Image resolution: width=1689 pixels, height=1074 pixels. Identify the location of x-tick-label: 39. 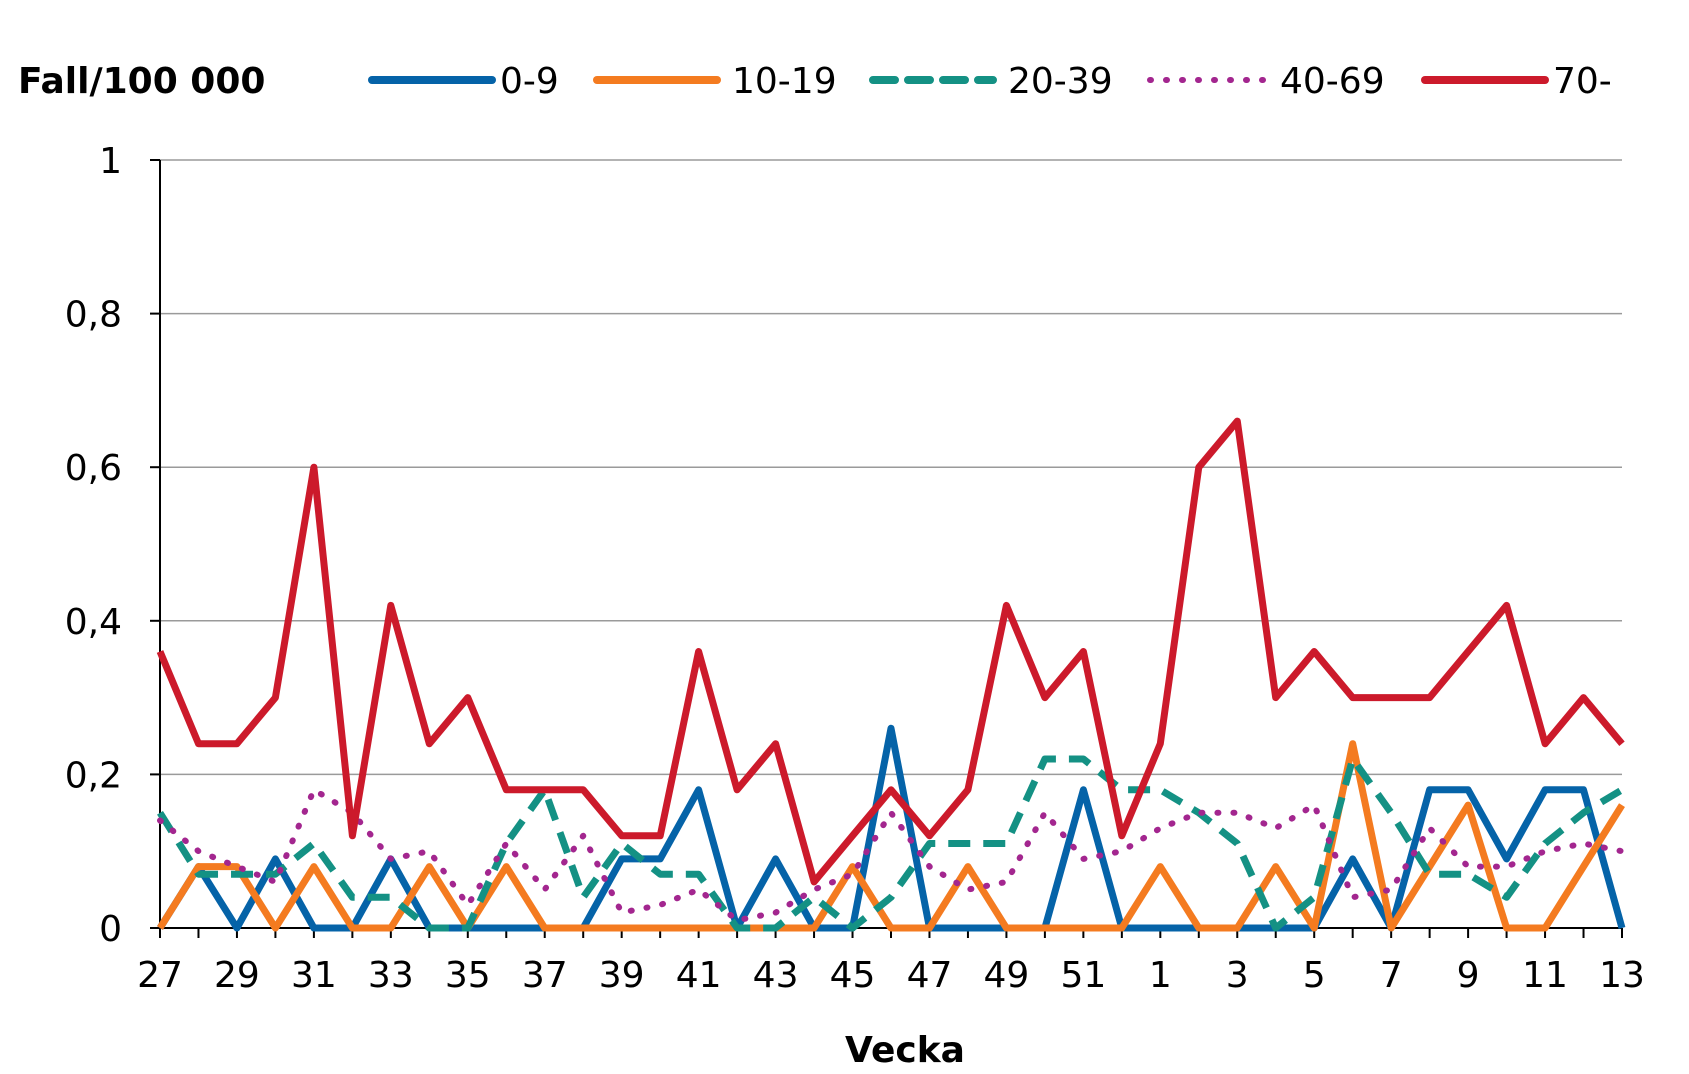
(622, 975).